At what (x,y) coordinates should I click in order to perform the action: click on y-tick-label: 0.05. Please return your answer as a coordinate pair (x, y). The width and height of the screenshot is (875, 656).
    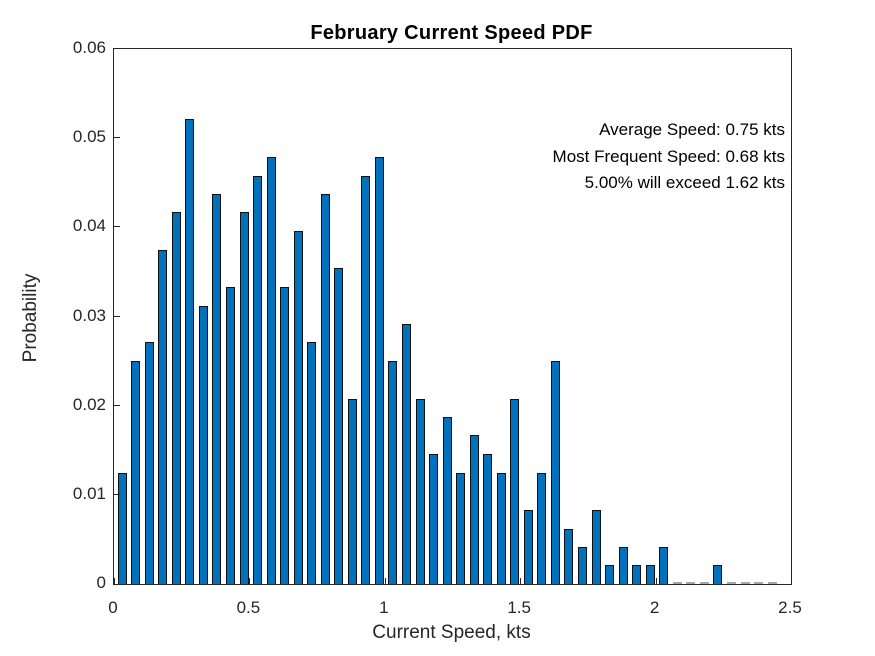
    Looking at the image, I should click on (89, 137).